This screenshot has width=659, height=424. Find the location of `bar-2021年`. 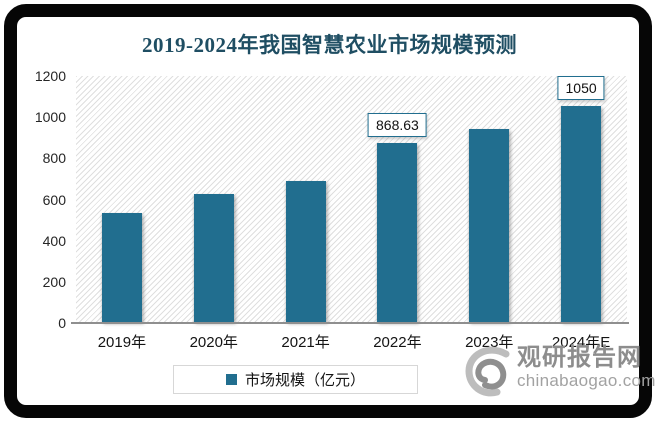

bar-2021年 is located at coordinates (305, 251).